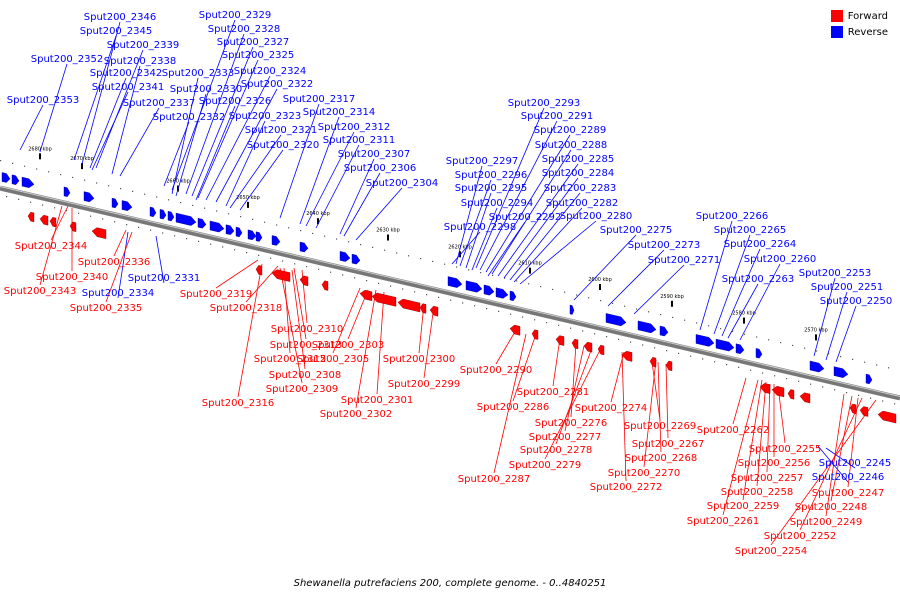  I want to click on forward-gene-label: Sput200_2252, so click(800, 536).